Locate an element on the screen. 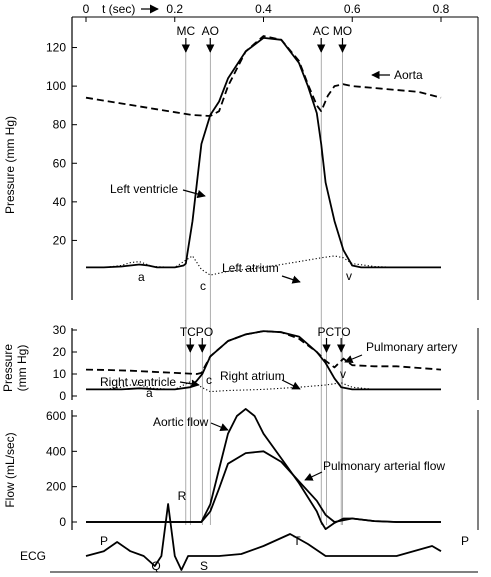 The width and height of the screenshot is (491, 577). annotation-c-right: c is located at coordinates (209, 380).